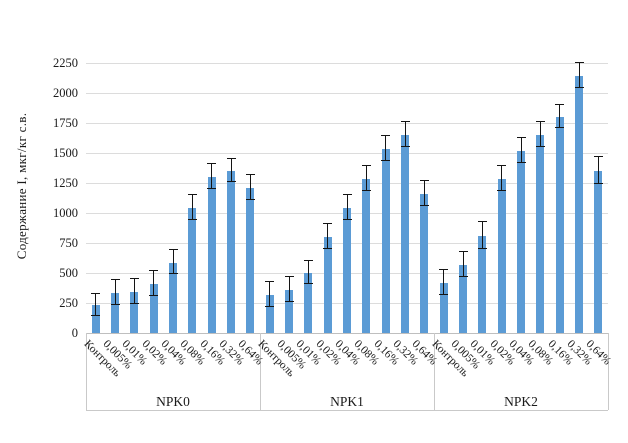 This screenshot has height=443, width=628. Describe the element at coordinates (347, 401) in the screenshot. I see `group-label-npk1: NPK1` at that location.